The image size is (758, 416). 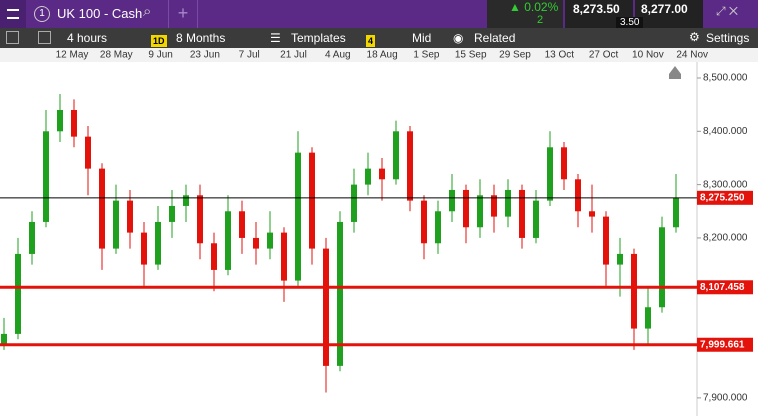 What do you see at coordinates (725, 238) in the screenshot?
I see `y-tick-label: 8,200.000` at bounding box center [725, 238].